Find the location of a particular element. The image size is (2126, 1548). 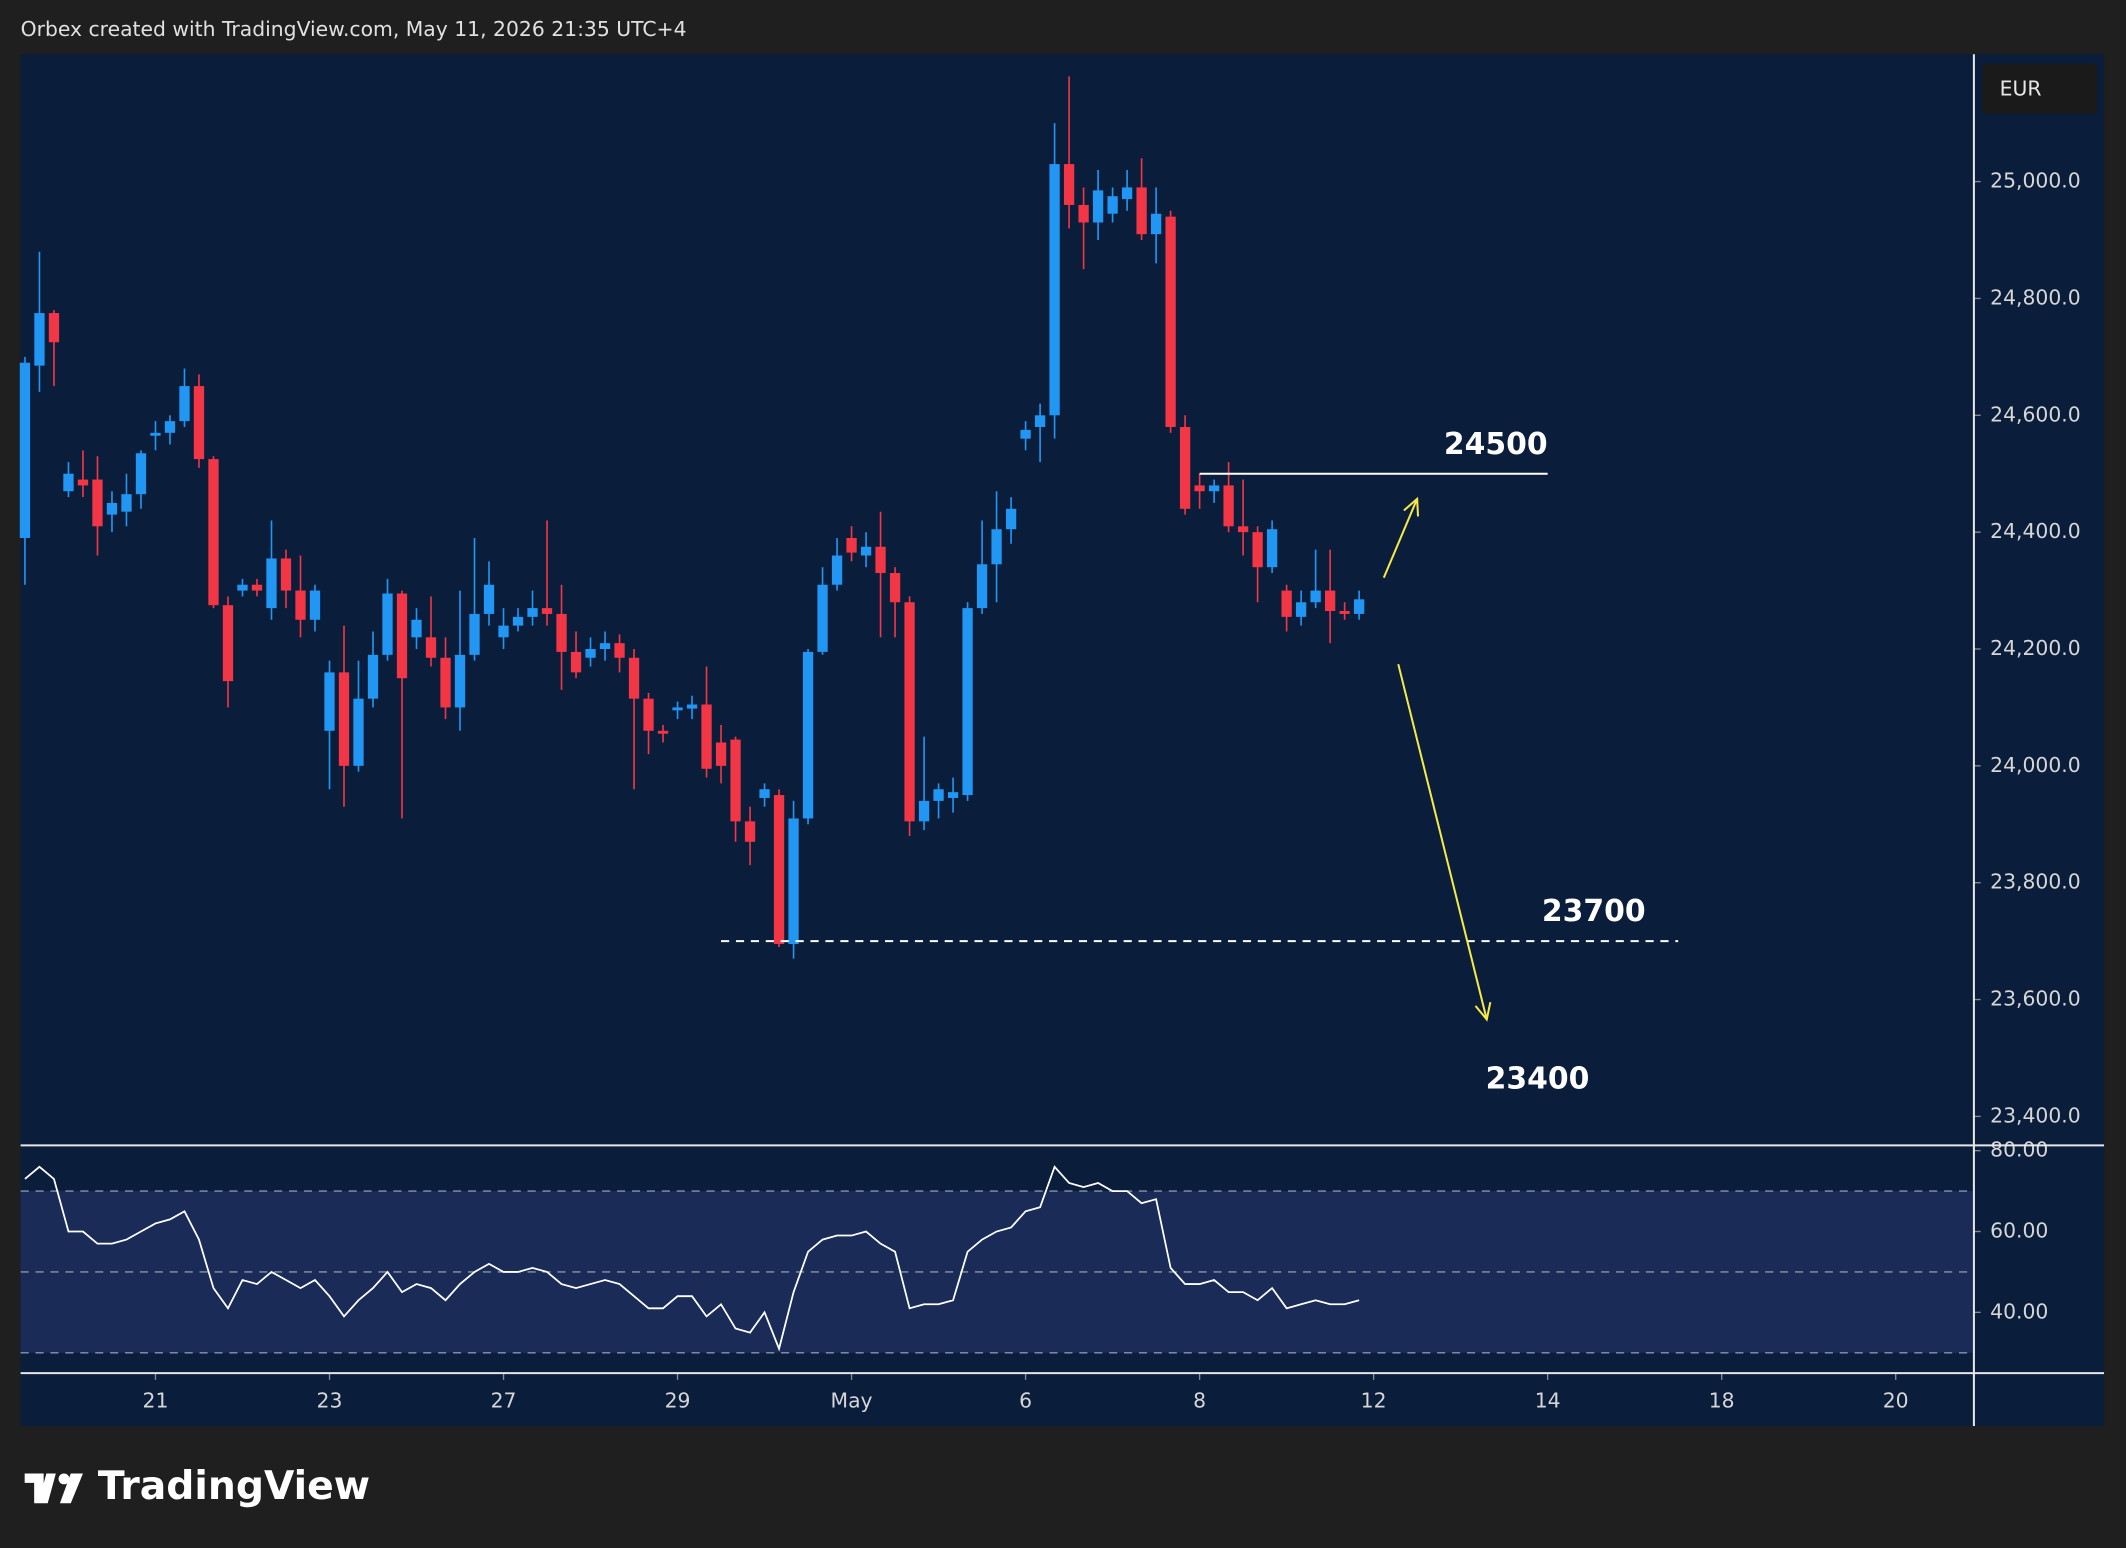

y-tick-label: 24,800.0 is located at coordinates (2035, 297).